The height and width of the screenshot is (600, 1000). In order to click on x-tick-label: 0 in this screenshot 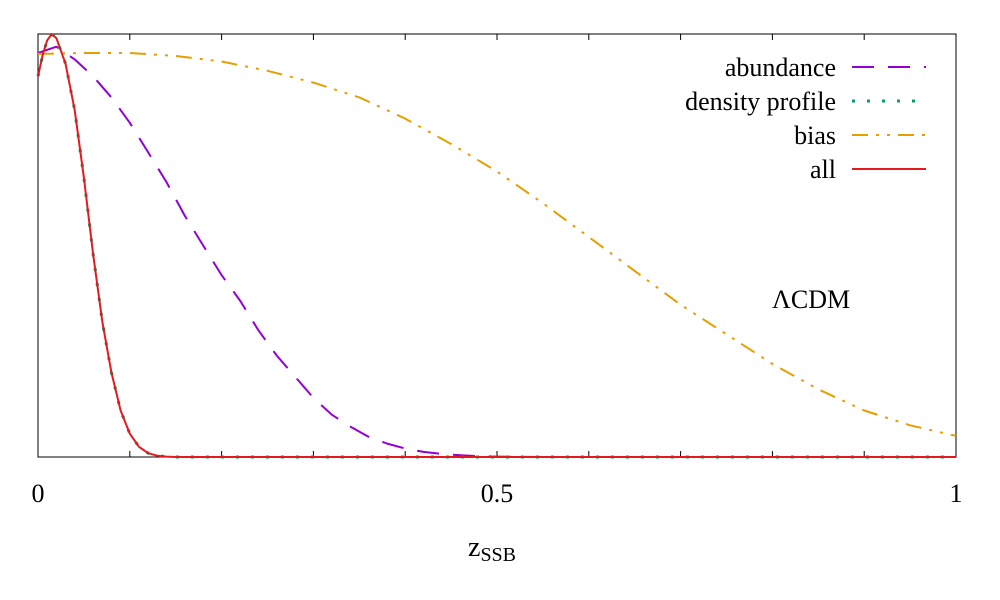, I will do `click(38, 493)`.